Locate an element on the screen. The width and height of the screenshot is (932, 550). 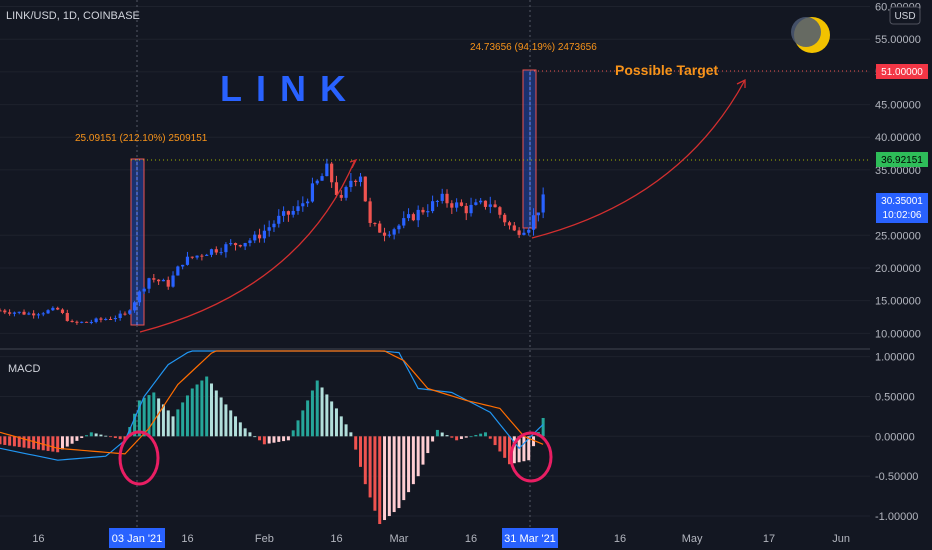
time-tick-label: Jun is located at coordinates (841, 539).